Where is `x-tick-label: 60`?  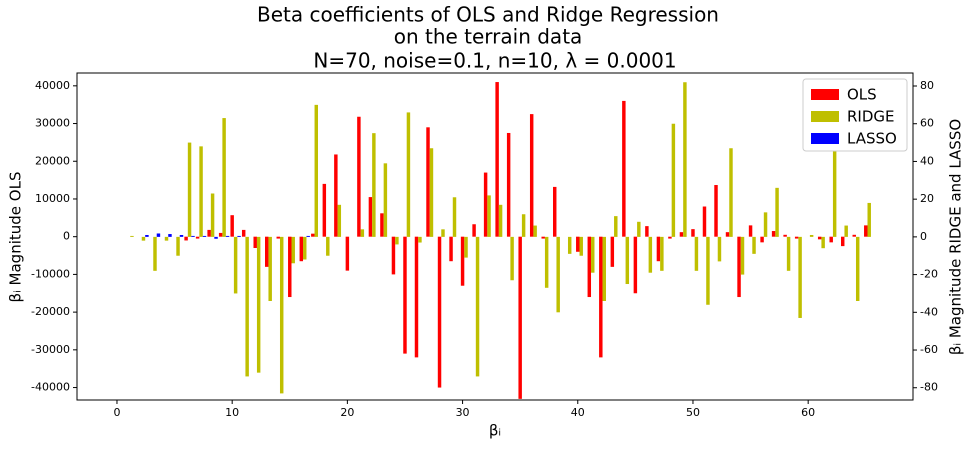
x-tick-label: 60 is located at coordinates (808, 412).